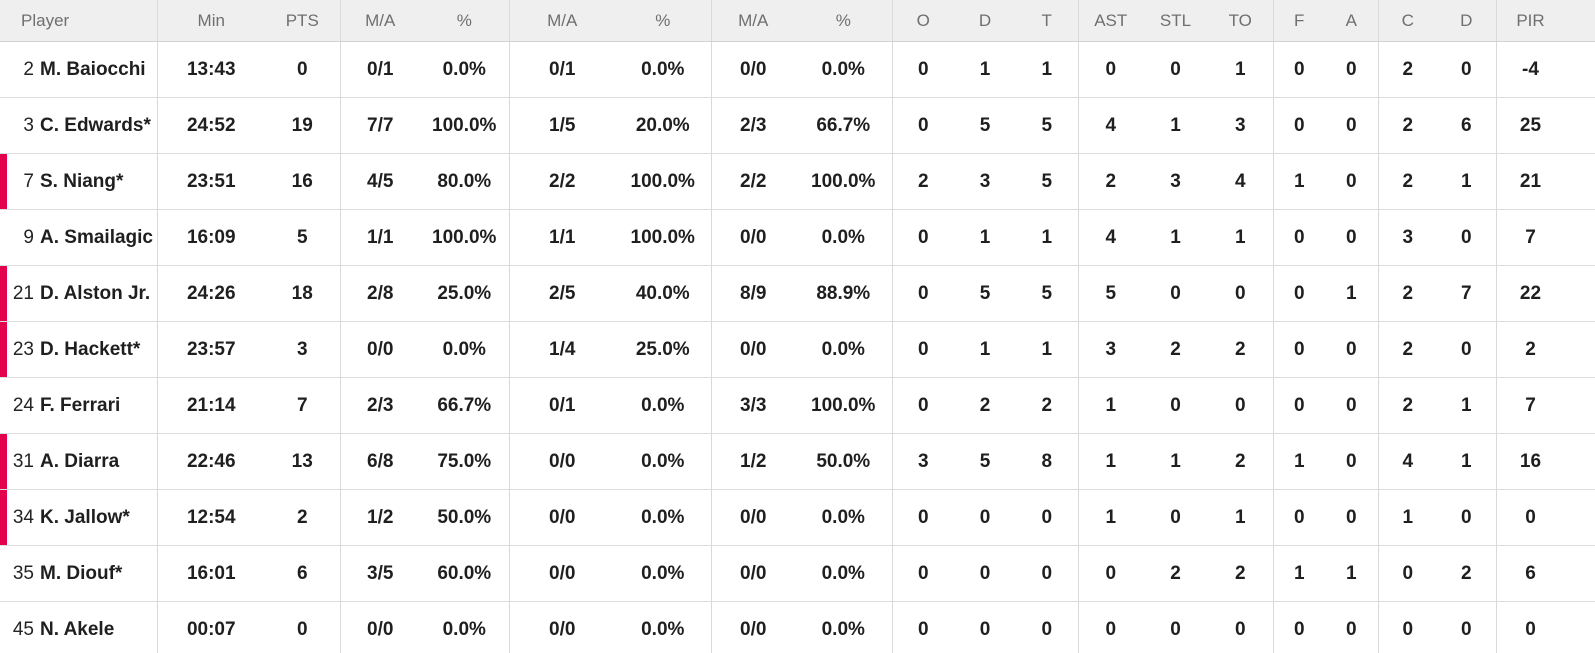  I want to click on stat-cell-reb-t: 1, so click(1047, 349).